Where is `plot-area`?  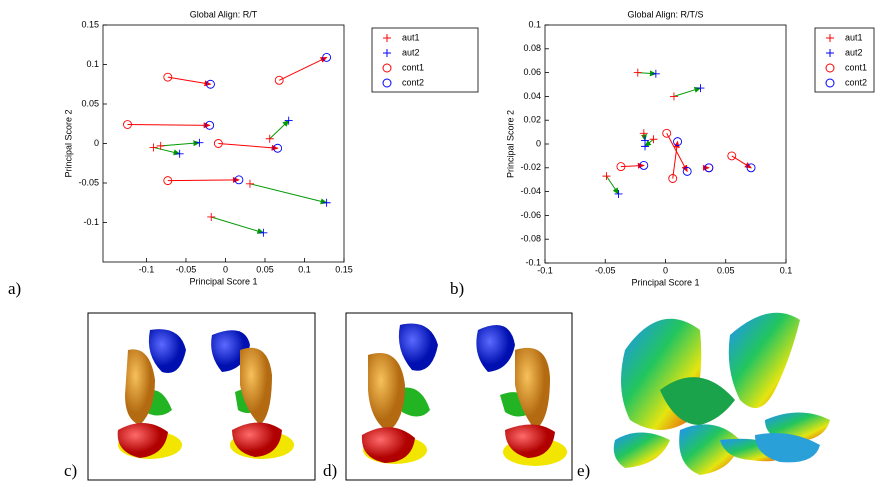
plot-area is located at coordinates (665, 144).